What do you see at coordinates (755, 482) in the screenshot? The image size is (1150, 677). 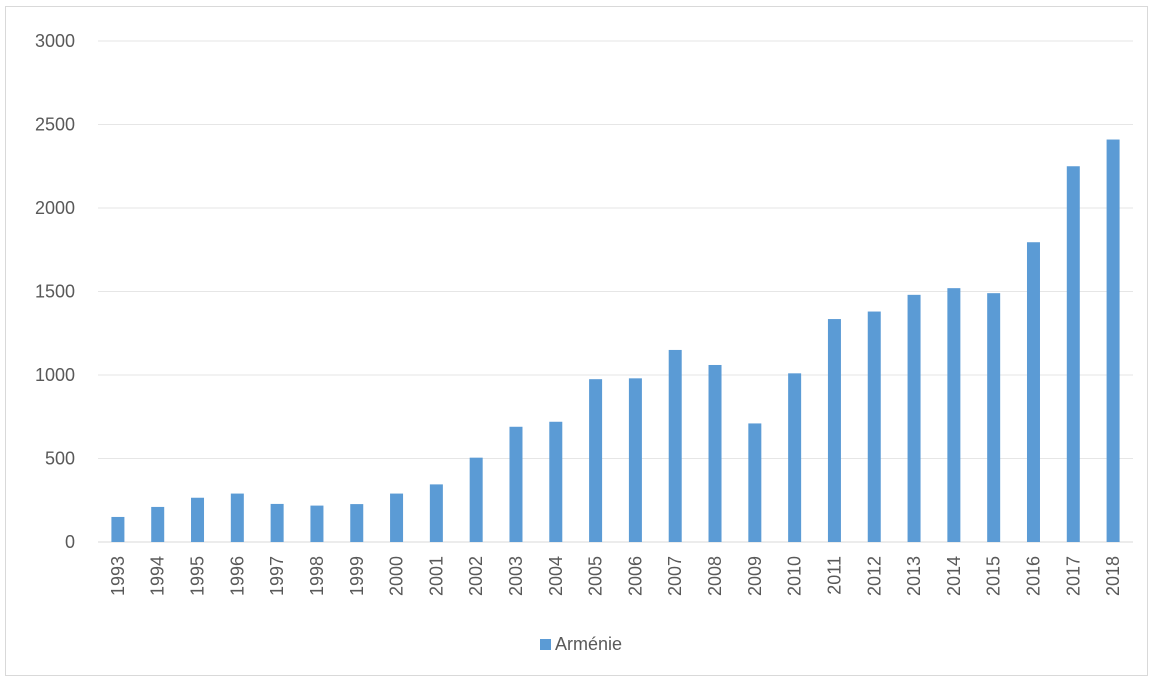 I see `bar-2009` at bounding box center [755, 482].